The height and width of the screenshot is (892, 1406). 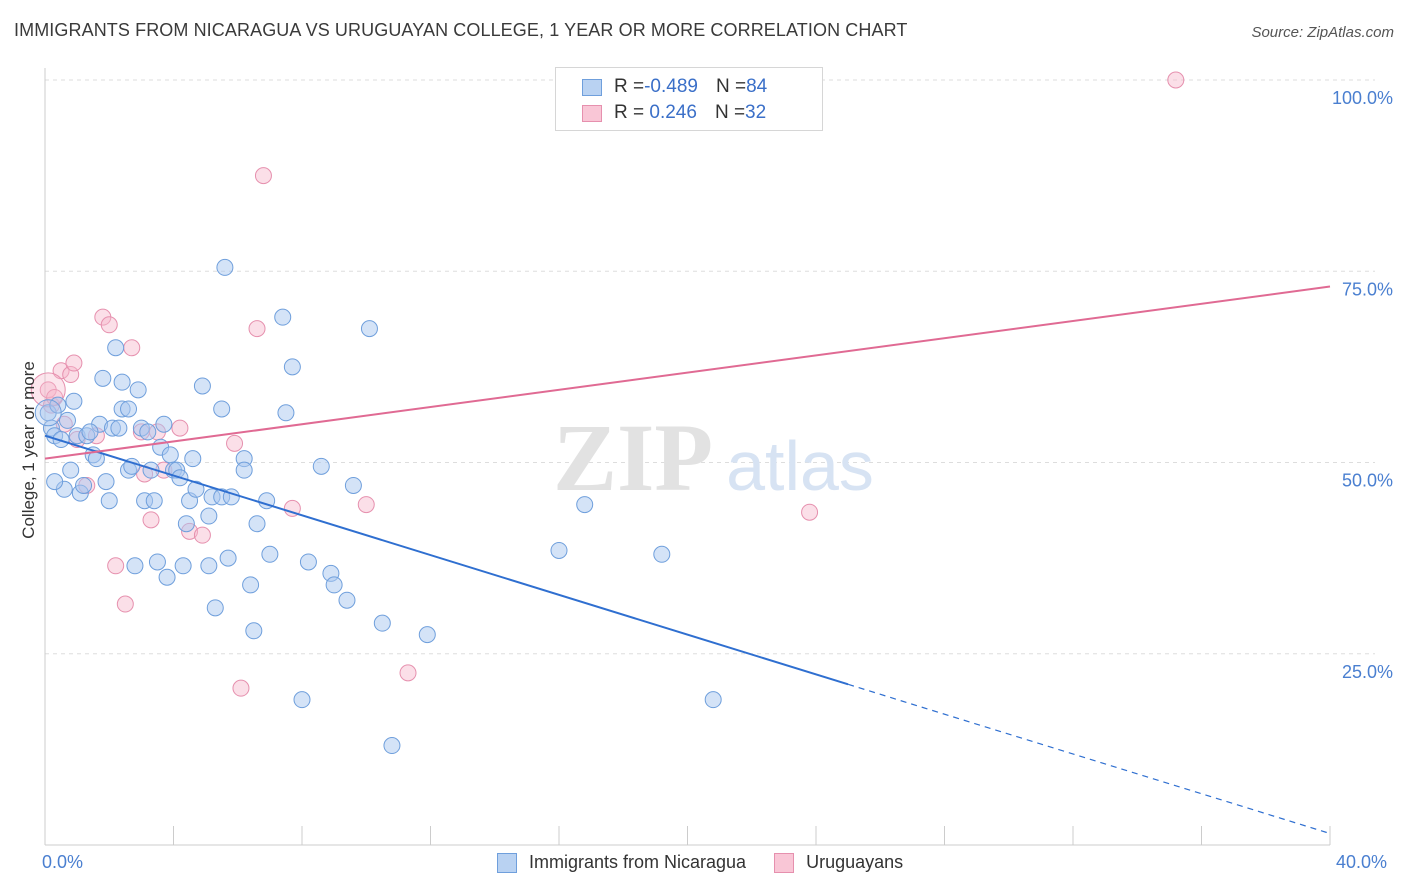 I want to click on legend-row-nicaragua: R = -0.489 N = 84, so click(x=674, y=87).